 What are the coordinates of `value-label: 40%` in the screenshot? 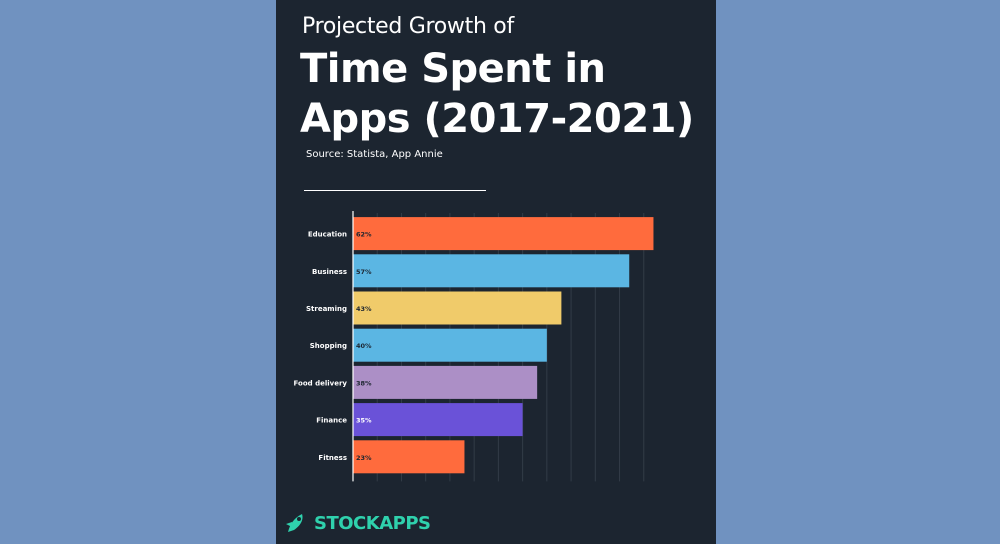 It's located at (364, 346).